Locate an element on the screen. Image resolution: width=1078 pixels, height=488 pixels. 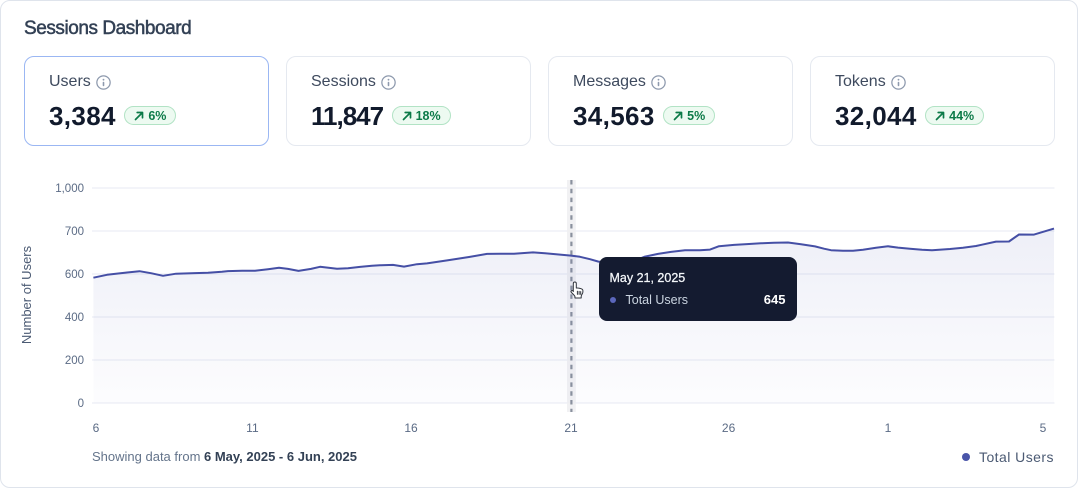
svg-text: 5 is located at coordinates (1043, 428).